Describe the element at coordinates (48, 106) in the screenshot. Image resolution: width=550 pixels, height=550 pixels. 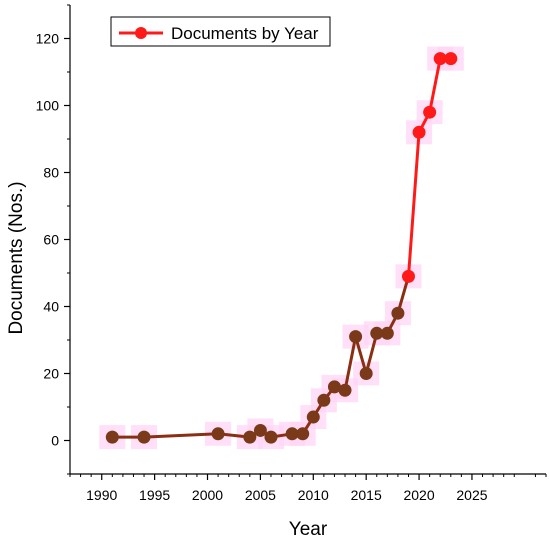
I see `y-tick-label: 100` at that location.